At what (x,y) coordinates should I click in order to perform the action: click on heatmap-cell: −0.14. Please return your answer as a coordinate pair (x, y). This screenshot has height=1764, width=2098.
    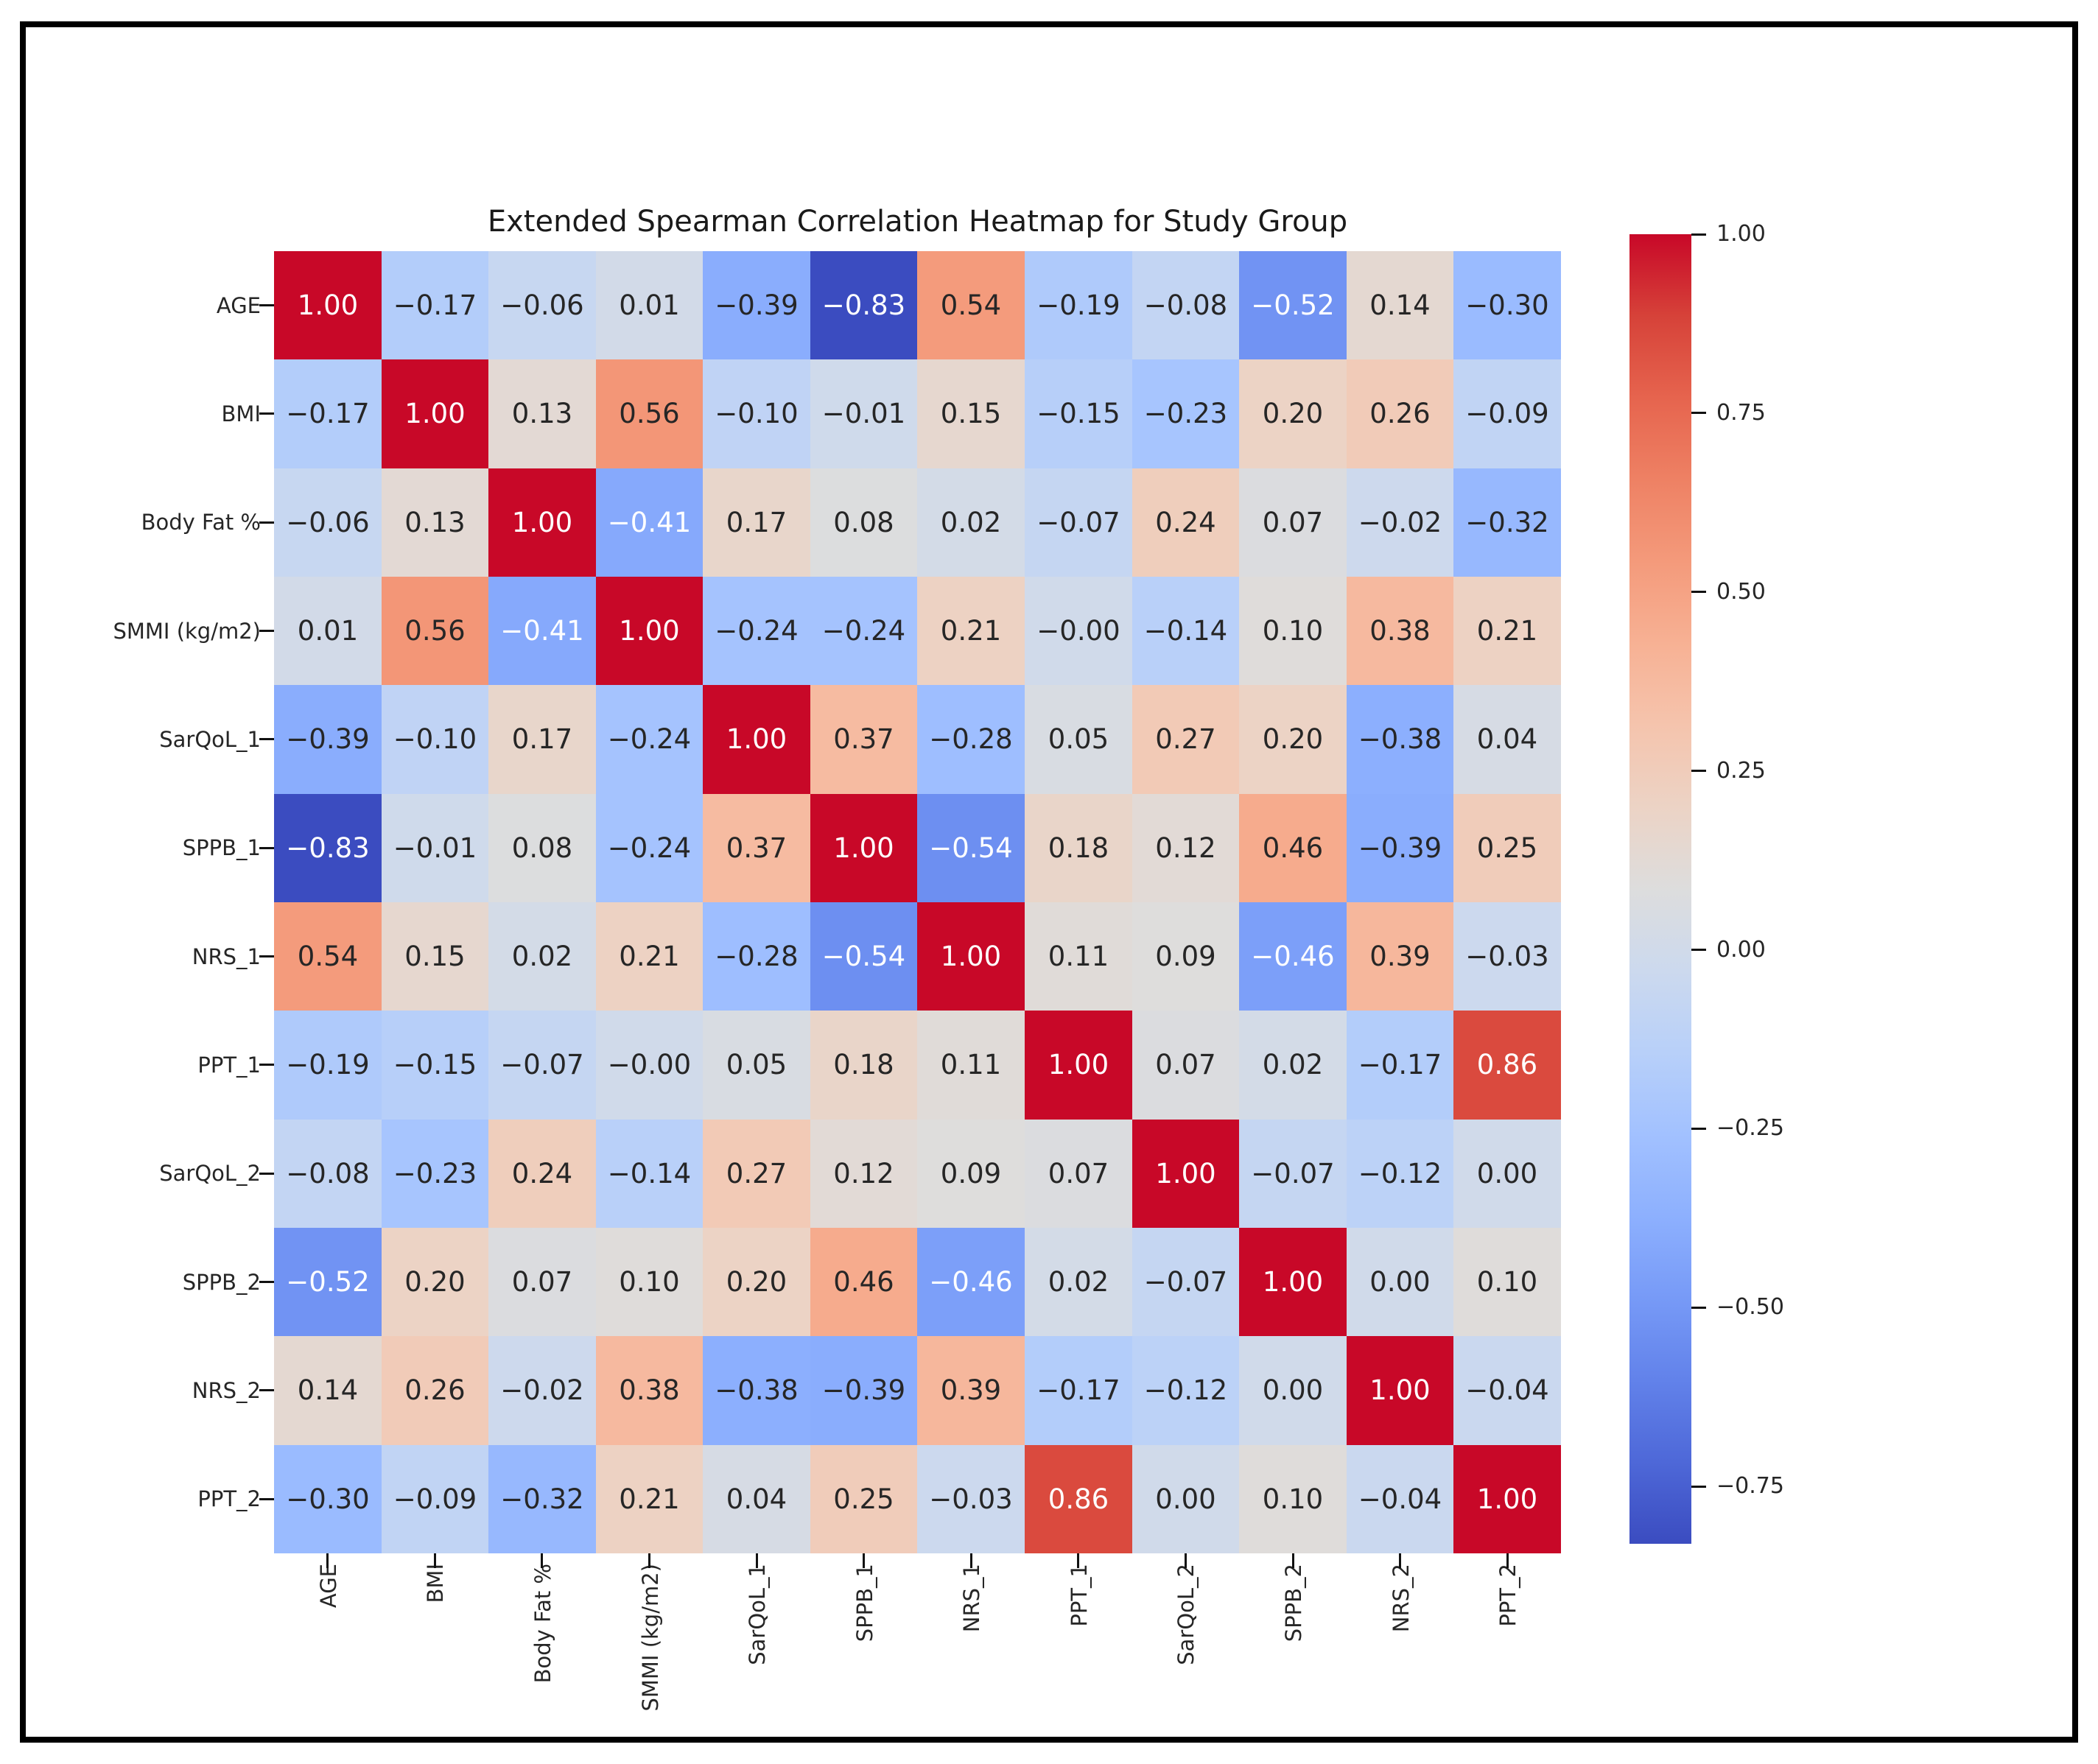
    Looking at the image, I should click on (649, 1174).